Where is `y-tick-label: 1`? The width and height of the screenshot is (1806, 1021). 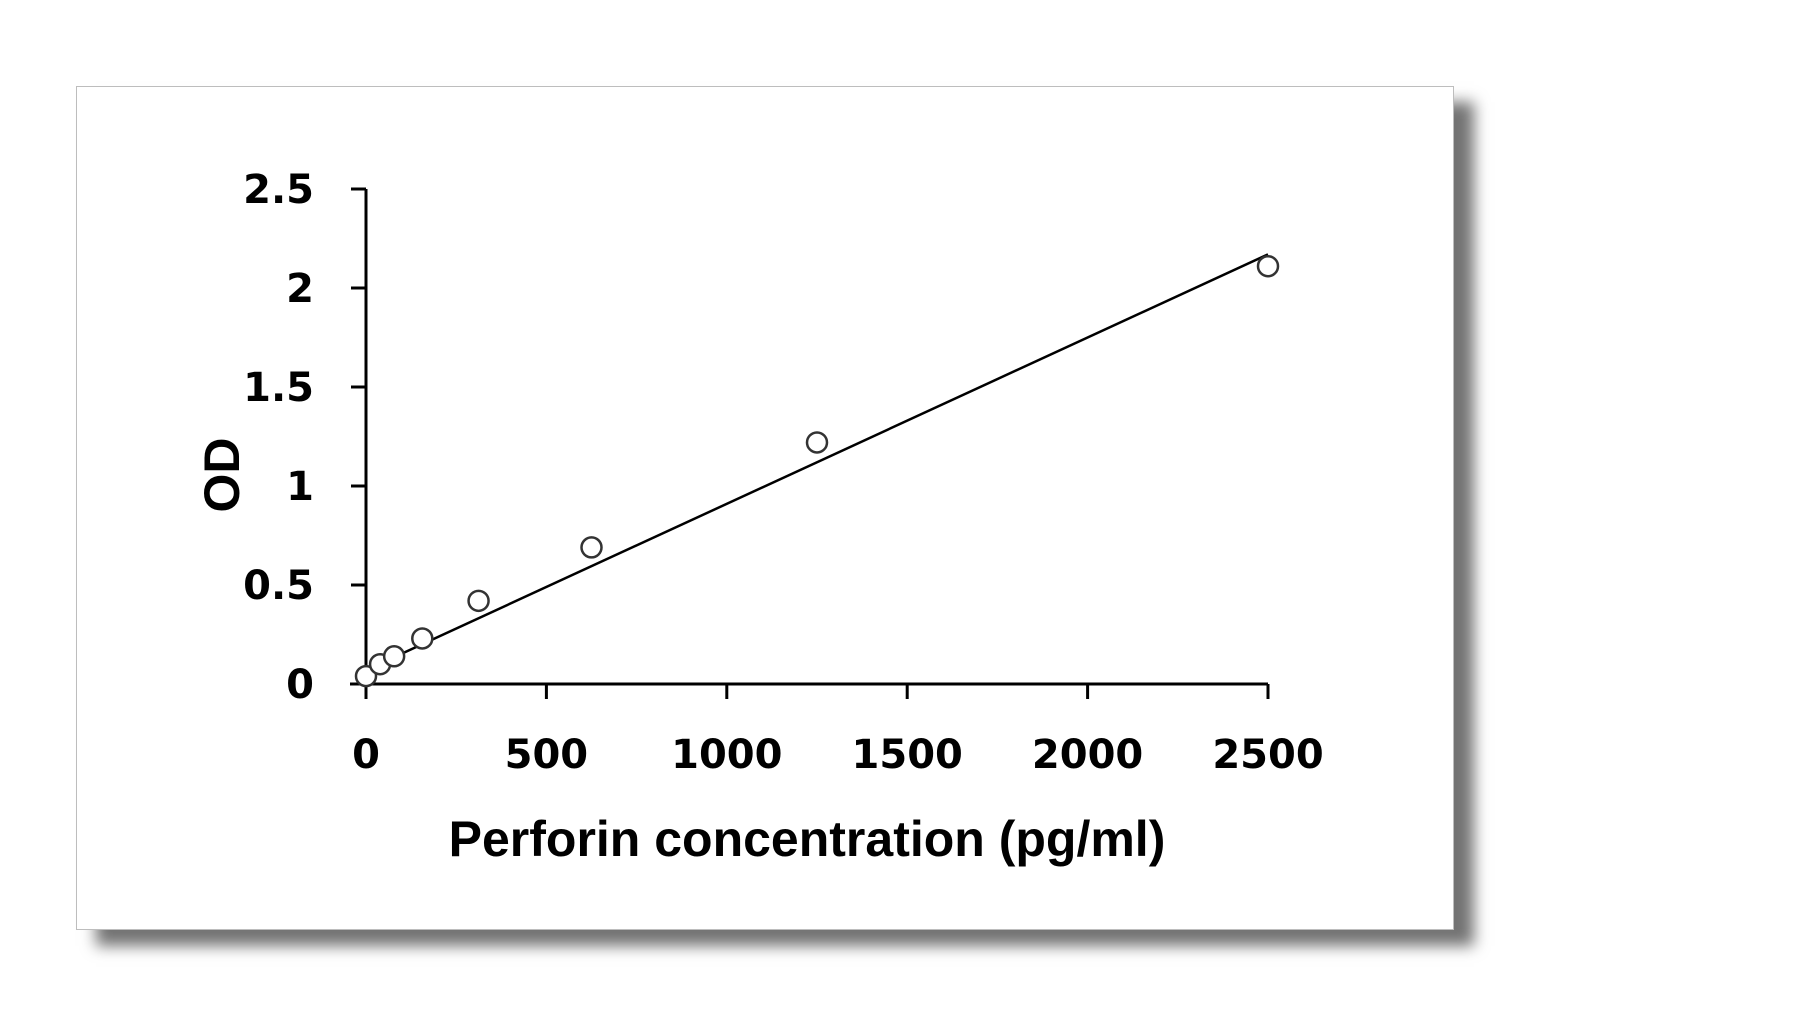
y-tick-label: 1 is located at coordinates (300, 487).